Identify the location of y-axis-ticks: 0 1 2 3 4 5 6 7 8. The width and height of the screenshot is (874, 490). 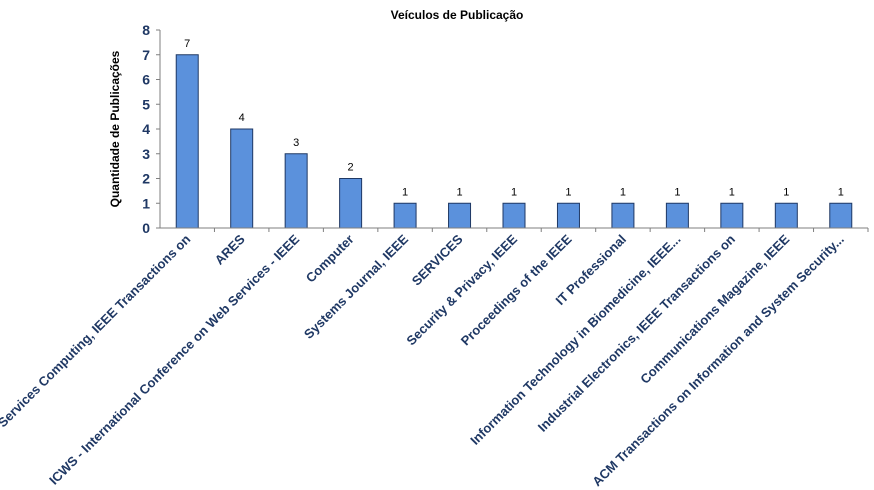
(151, 129).